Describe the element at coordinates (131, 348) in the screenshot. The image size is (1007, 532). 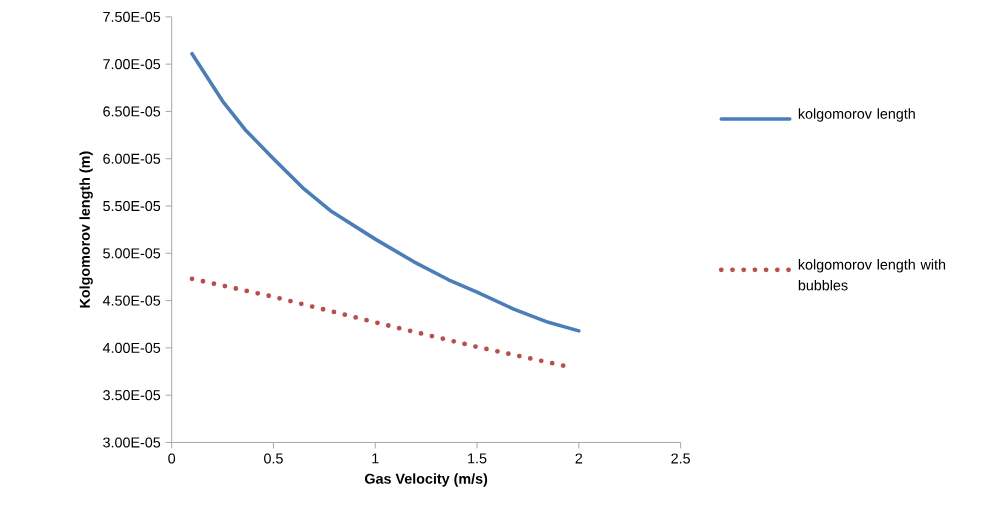
I see `y-tick-label: 4.00E-05` at that location.